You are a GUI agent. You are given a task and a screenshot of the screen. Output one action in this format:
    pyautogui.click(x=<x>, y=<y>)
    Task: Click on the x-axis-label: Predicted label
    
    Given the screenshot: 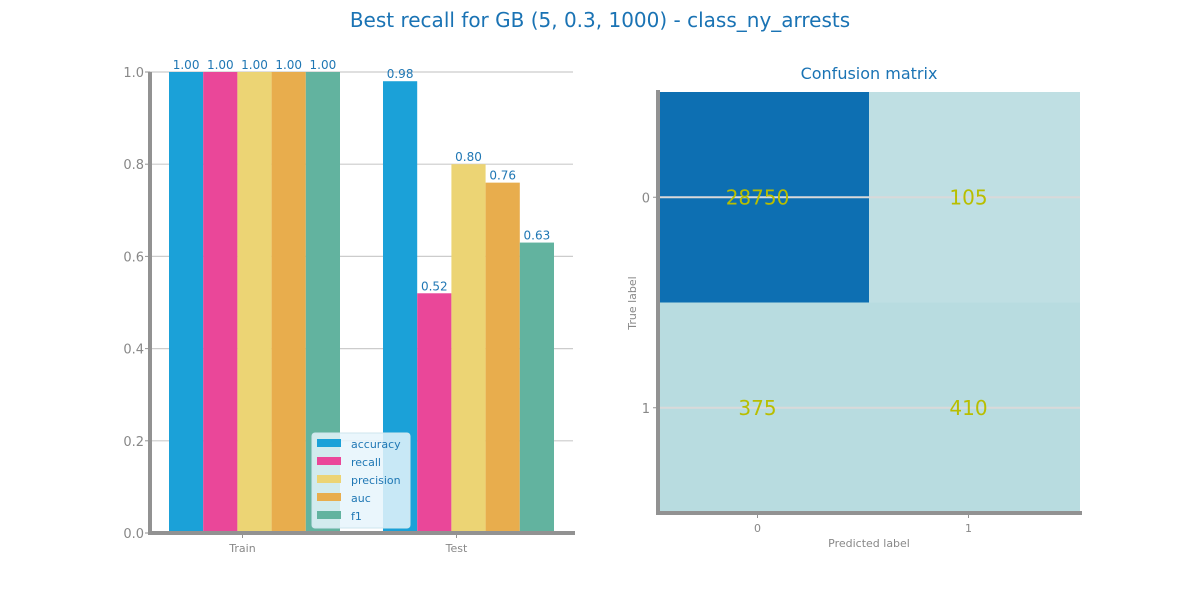 What is the action you would take?
    pyautogui.click(x=869, y=543)
    